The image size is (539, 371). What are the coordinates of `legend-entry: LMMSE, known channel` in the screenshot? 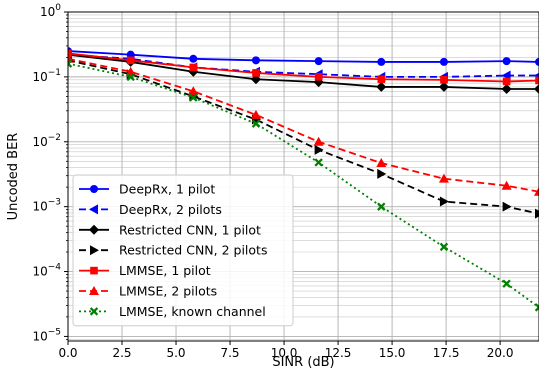 It's located at (172, 311).